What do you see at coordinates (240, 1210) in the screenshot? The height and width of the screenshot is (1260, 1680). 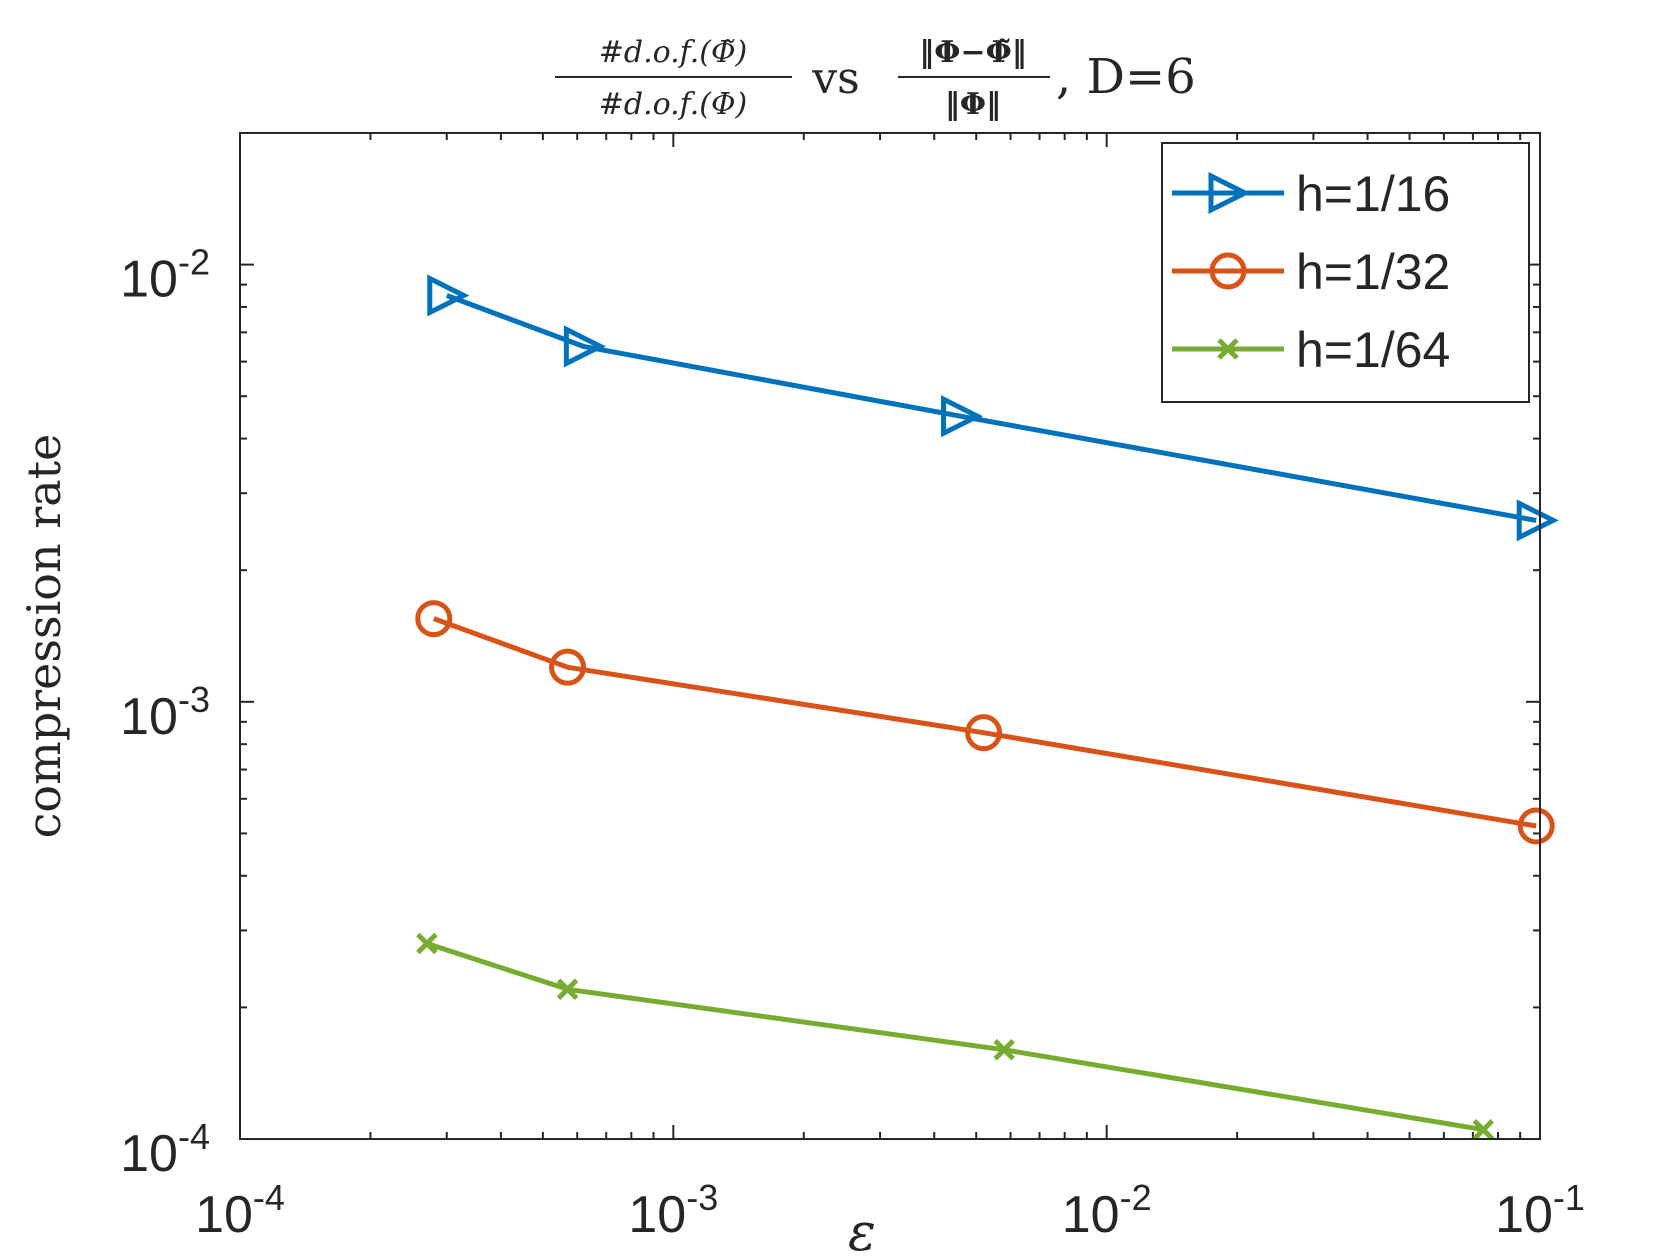 I see `x-tick-label: 10⁻⁴` at bounding box center [240, 1210].